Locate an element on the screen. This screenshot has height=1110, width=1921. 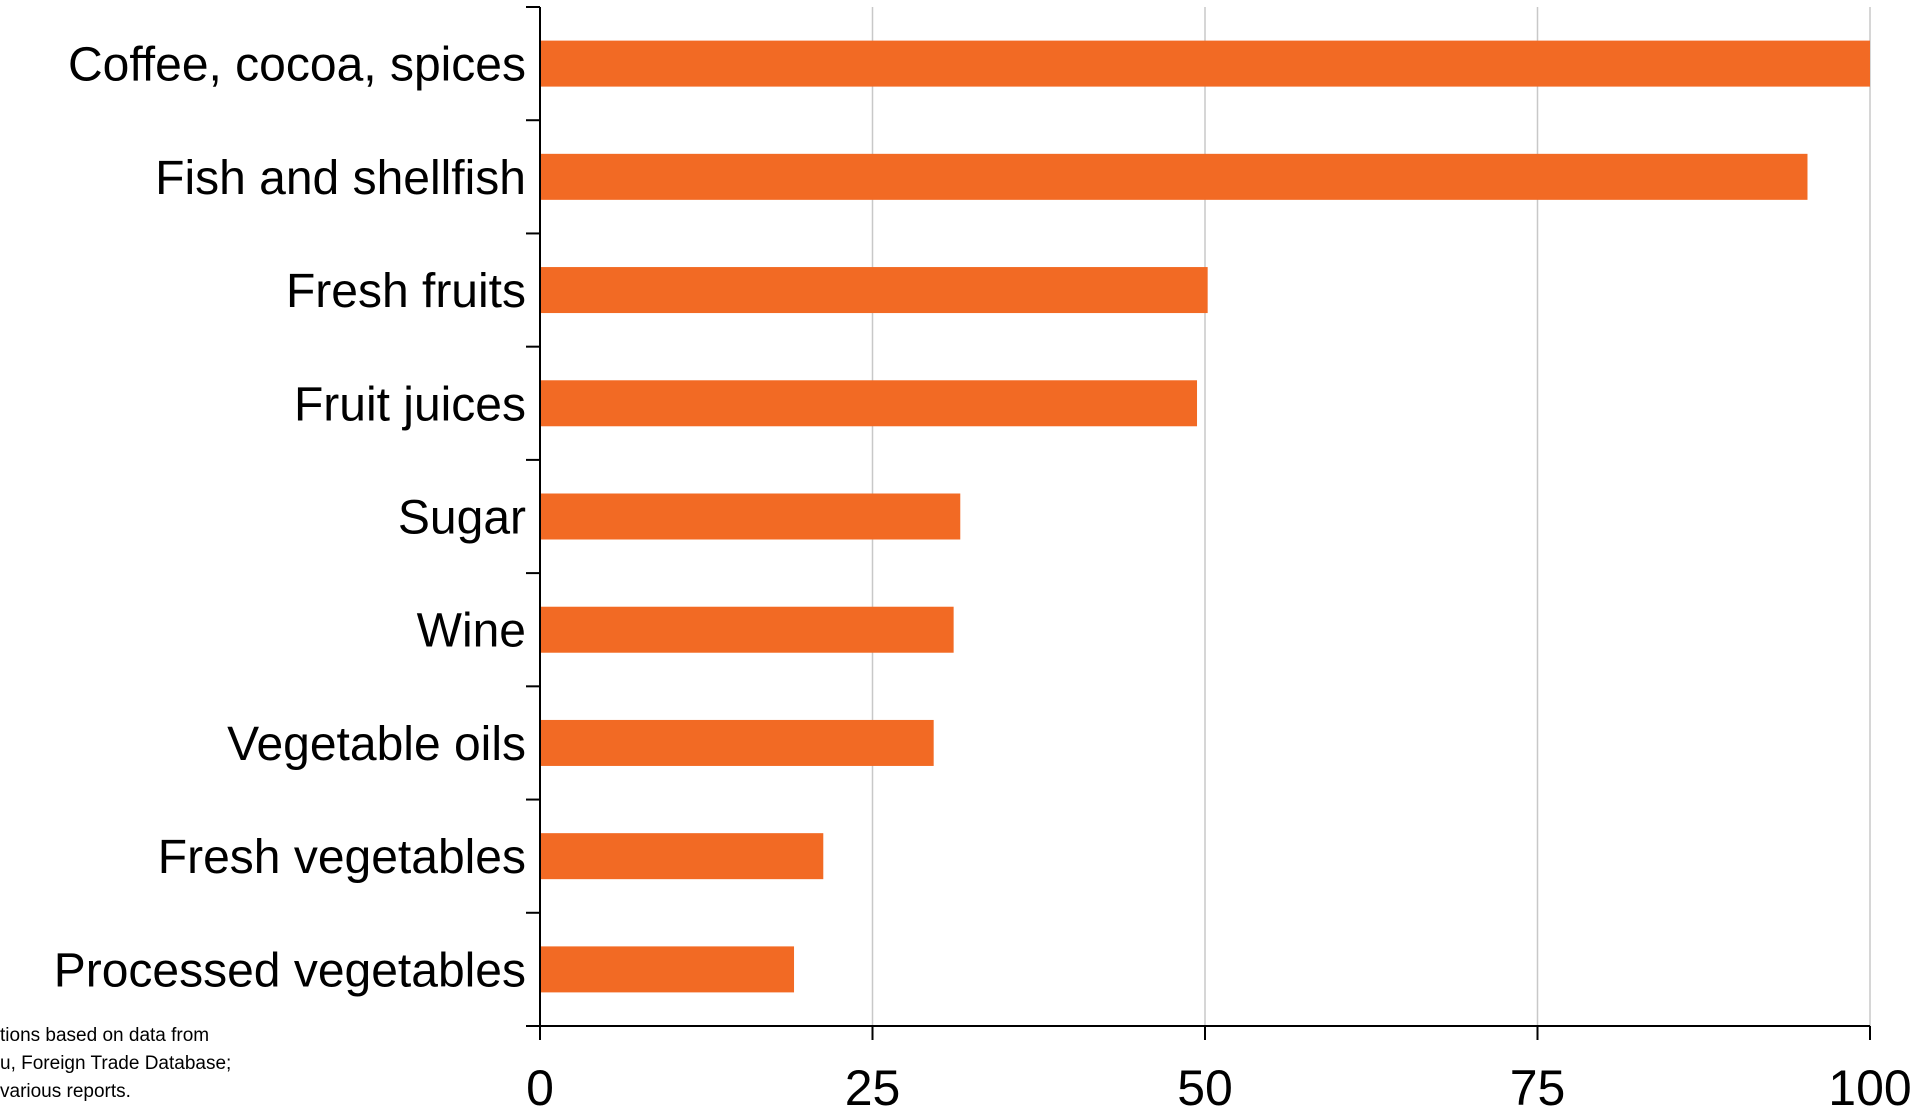
category-label-1: Fish and shellfish is located at coordinates (340, 178).